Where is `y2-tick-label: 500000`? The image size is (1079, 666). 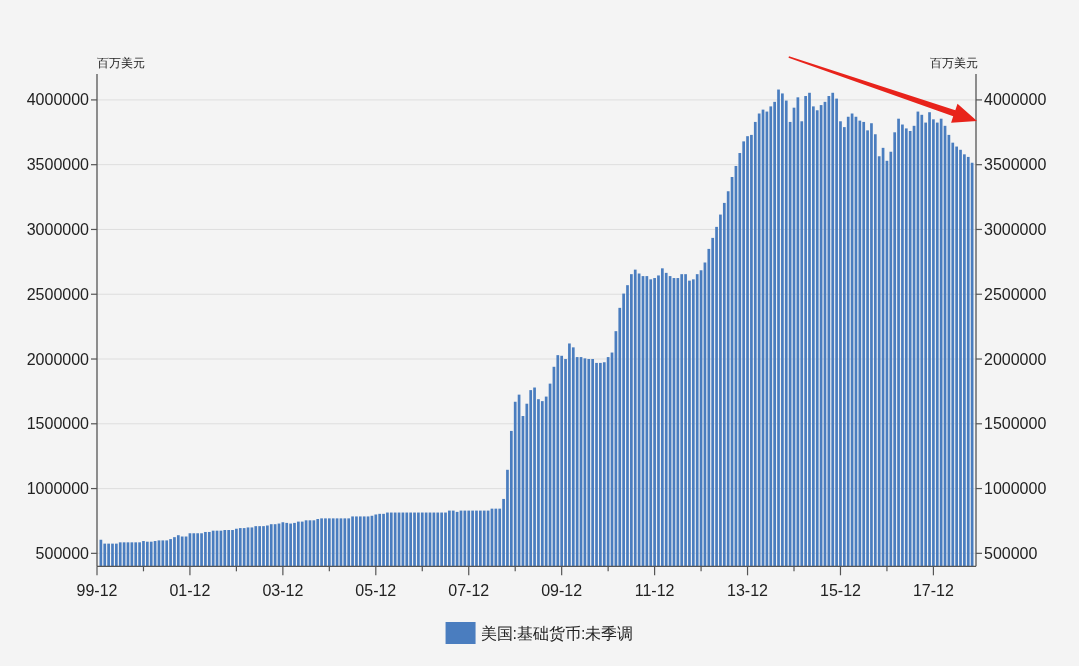 y2-tick-label: 500000 is located at coordinates (1011, 553).